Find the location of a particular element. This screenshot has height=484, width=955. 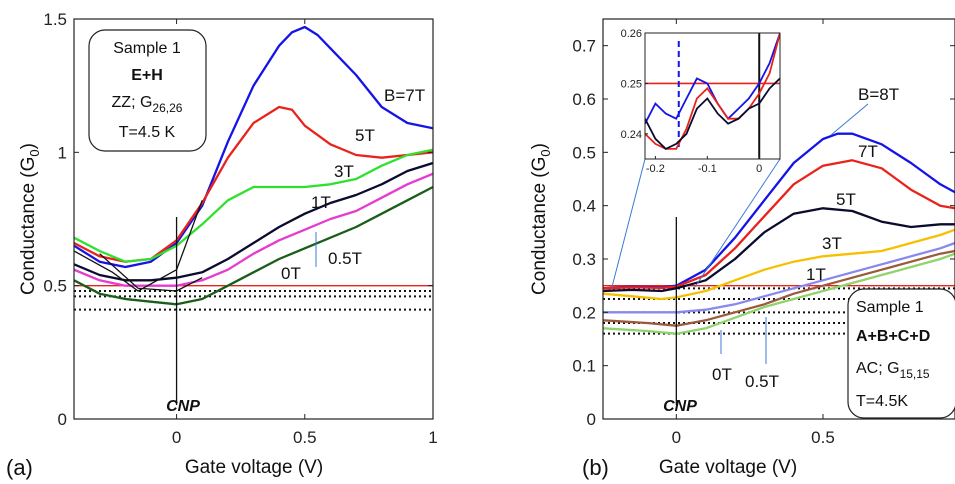

info-temperature-b: T=4.5K is located at coordinates (882, 401).